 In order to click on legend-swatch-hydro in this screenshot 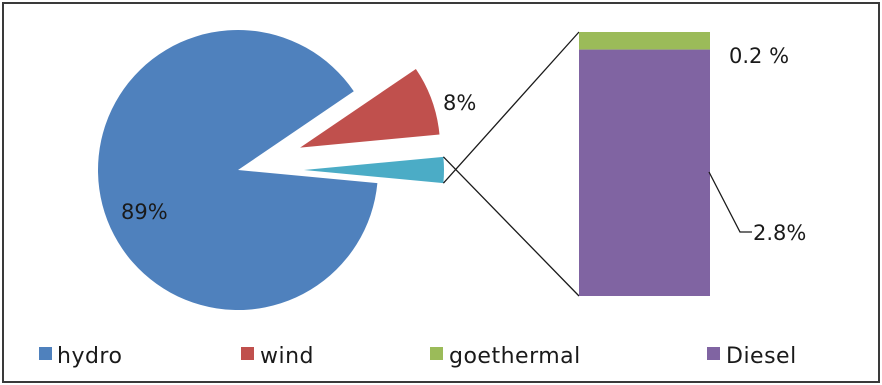, I will do `click(45, 353)`.